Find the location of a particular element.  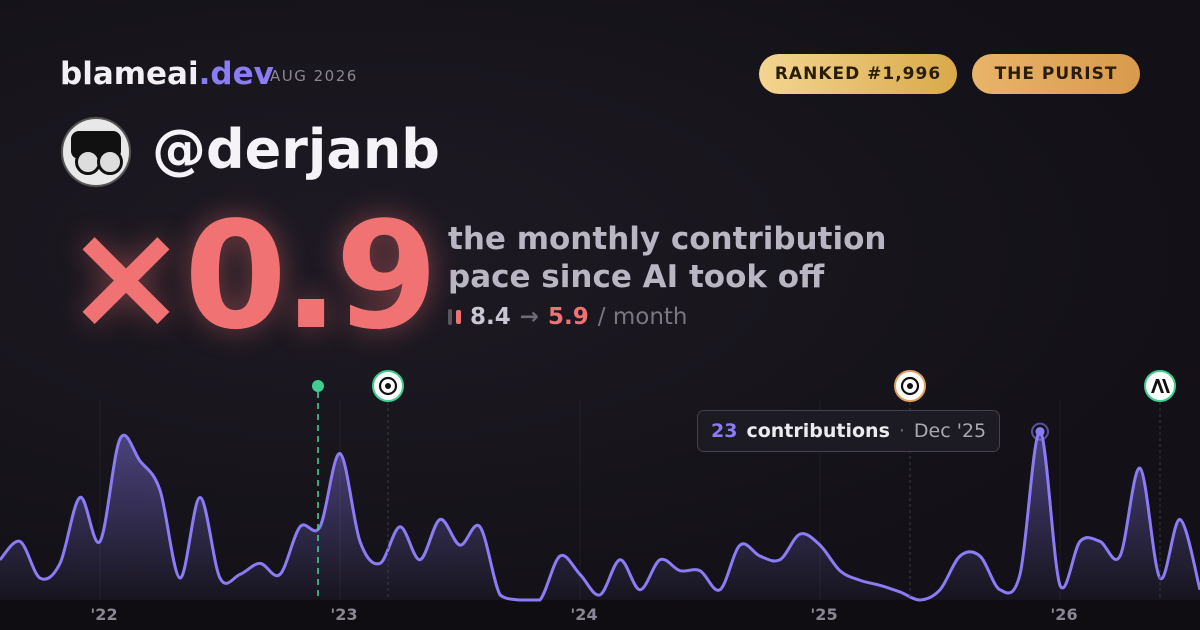

arrow: → is located at coordinates (529, 317).